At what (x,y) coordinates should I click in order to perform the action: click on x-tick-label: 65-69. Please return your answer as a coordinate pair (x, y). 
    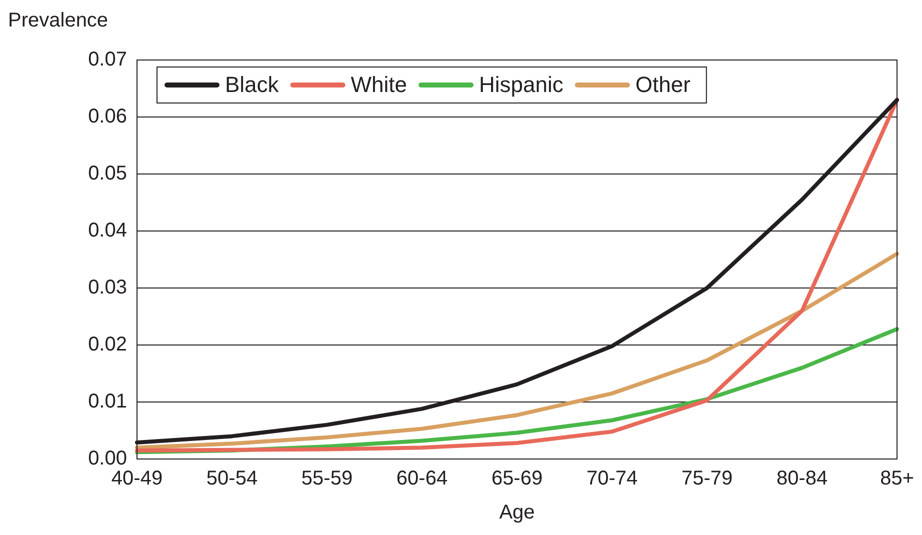
    Looking at the image, I should click on (517, 479).